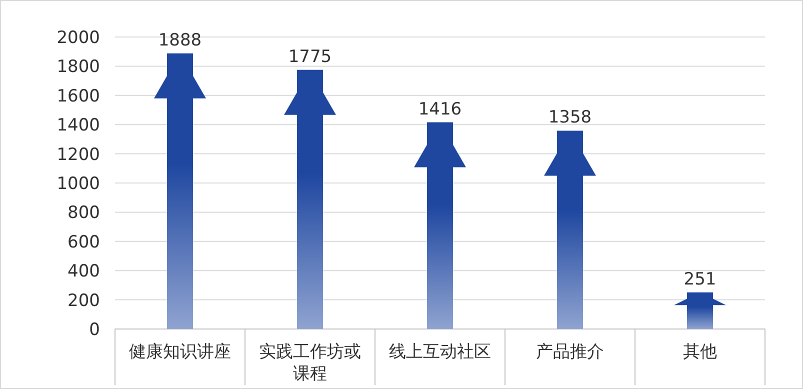 This screenshot has height=389, width=803. What do you see at coordinates (78, 38) in the screenshot?
I see `y-tick-label: 2000` at bounding box center [78, 38].